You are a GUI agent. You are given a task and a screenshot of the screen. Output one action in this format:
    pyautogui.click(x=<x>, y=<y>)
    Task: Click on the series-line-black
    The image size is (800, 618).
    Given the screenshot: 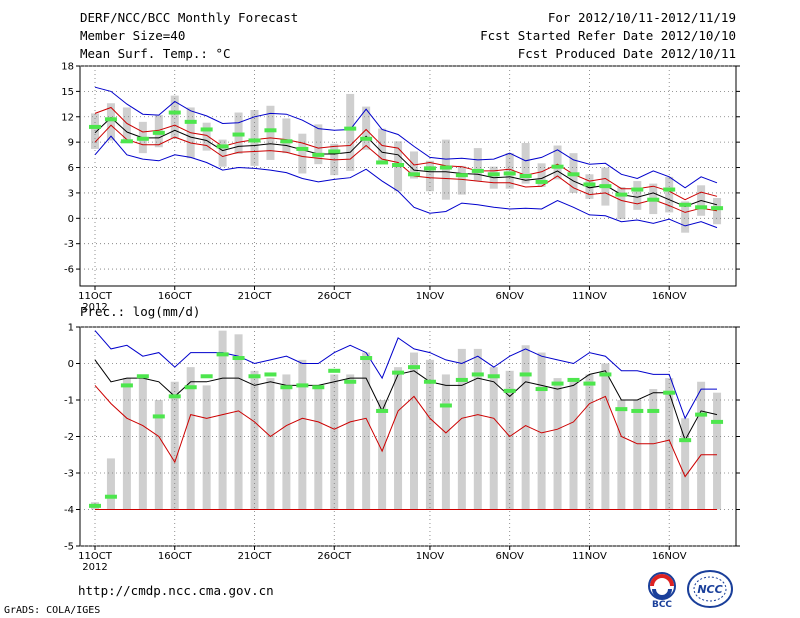 What is the action you would take?
    pyautogui.click(x=406, y=162)
    